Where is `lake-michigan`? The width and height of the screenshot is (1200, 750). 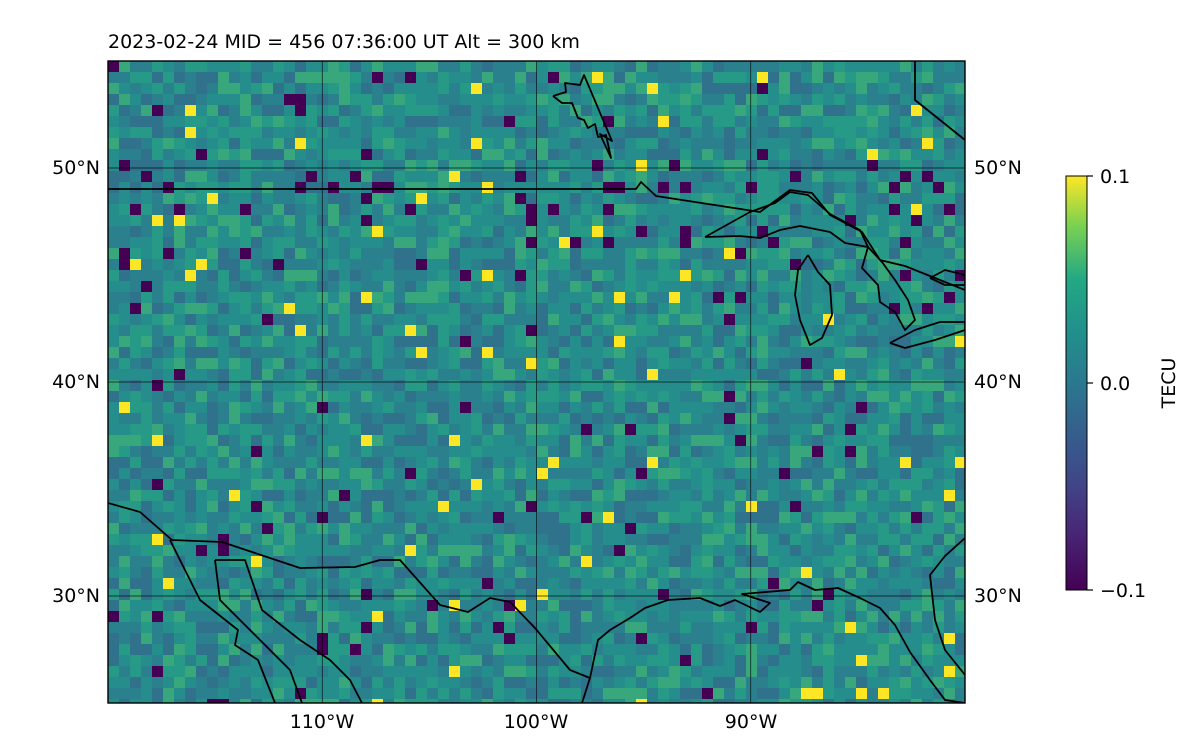 lake-michigan is located at coordinates (813, 300).